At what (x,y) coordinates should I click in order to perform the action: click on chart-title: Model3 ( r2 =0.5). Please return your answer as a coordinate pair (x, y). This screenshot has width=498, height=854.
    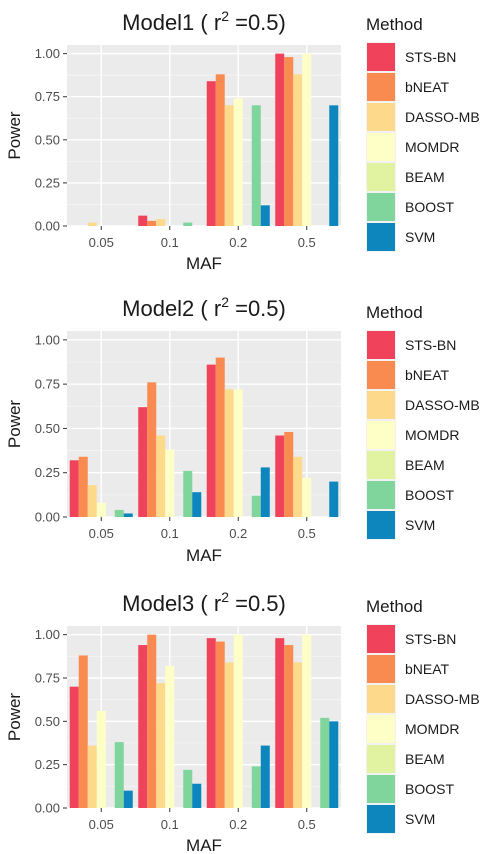
    Looking at the image, I should click on (204, 602).